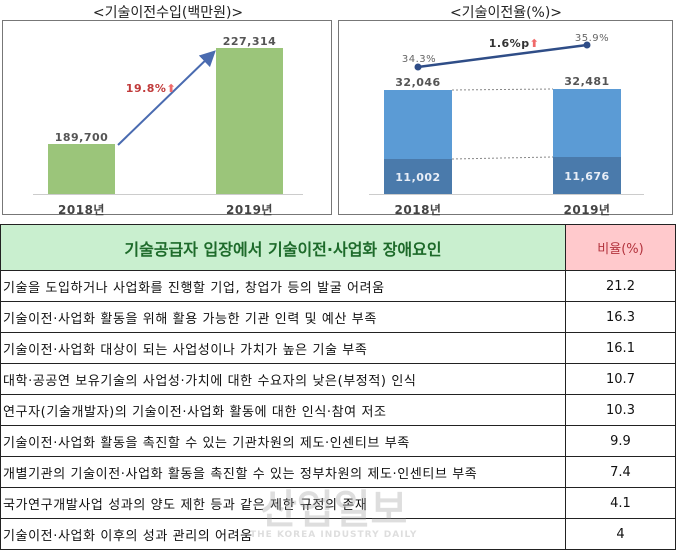 This screenshot has width=676, height=559. Describe the element at coordinates (81, 169) in the screenshot. I see `bar-2018` at that location.